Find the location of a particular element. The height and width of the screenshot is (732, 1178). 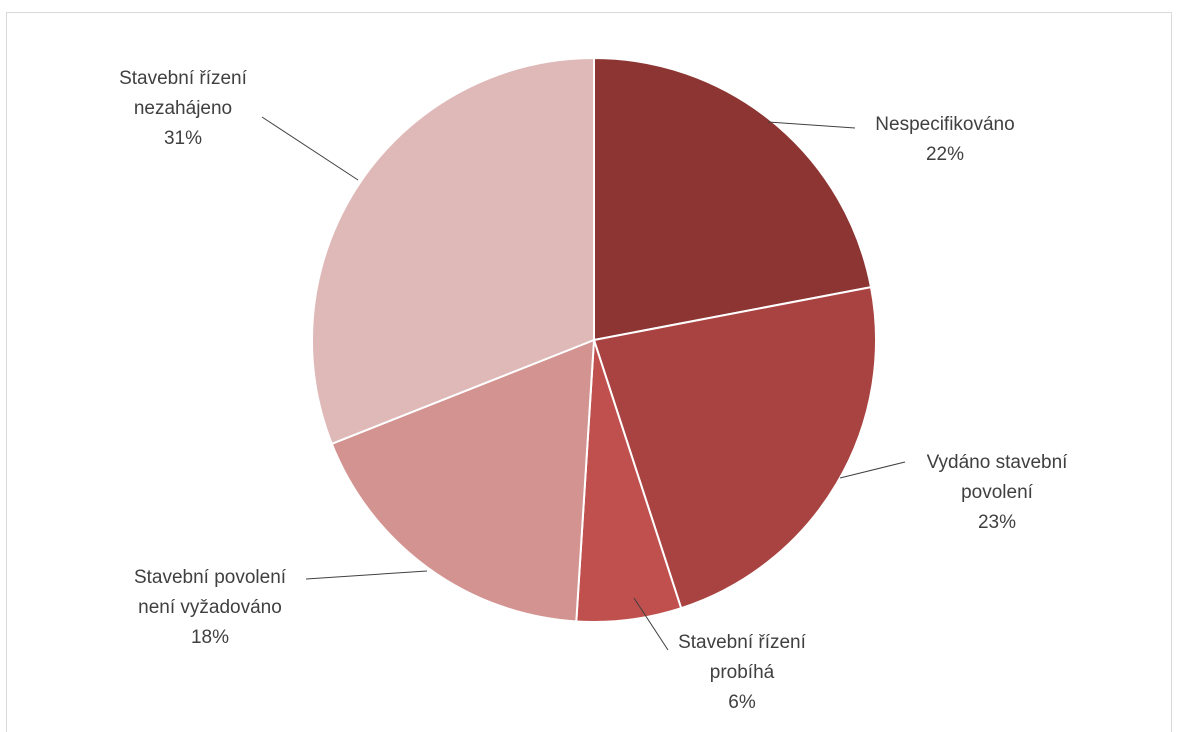

data-label-3: Stavební povolení není vyžadováno 18% is located at coordinates (210, 607).